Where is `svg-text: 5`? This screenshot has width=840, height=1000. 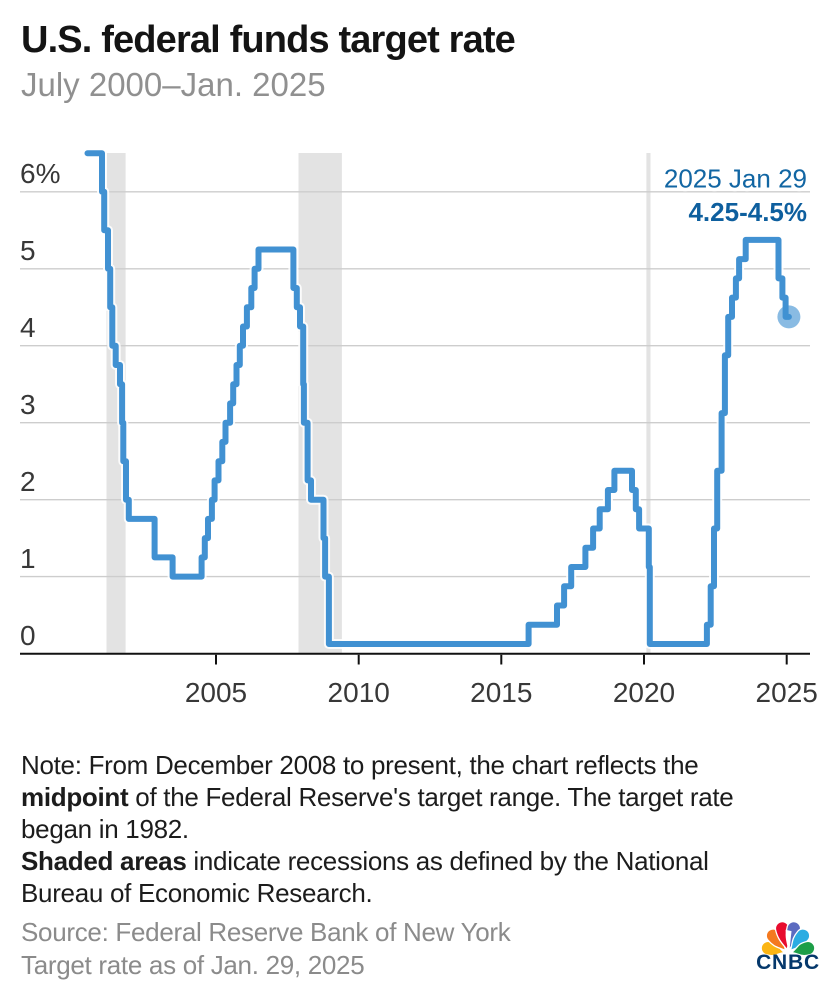 svg-text: 5 is located at coordinates (28, 250).